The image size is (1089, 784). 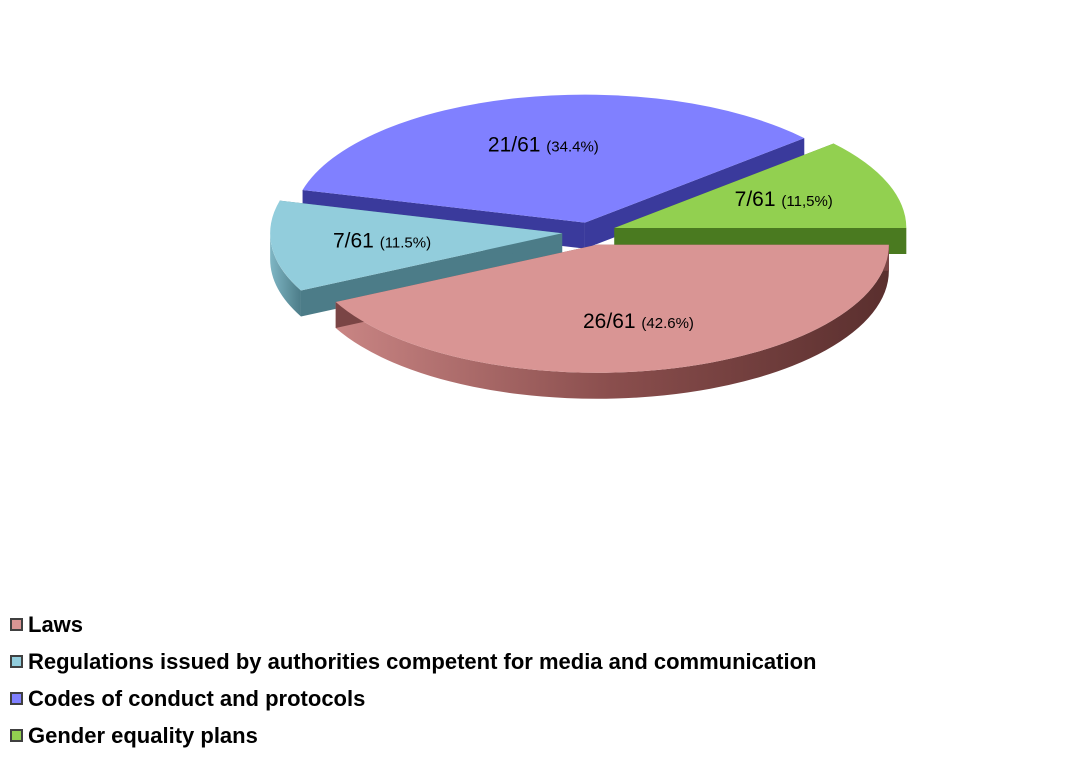 I want to click on legend-swatch-codes, so click(x=16, y=698).